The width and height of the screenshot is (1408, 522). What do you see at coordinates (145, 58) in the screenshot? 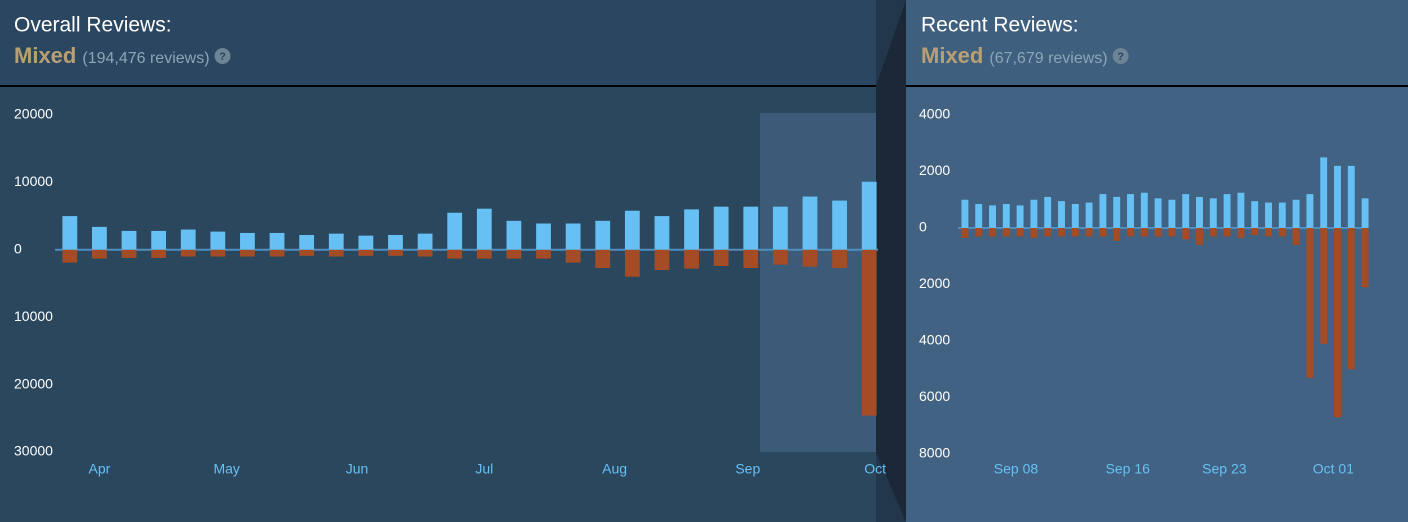
I see `review-count: (194,476 reviews)` at bounding box center [145, 58].